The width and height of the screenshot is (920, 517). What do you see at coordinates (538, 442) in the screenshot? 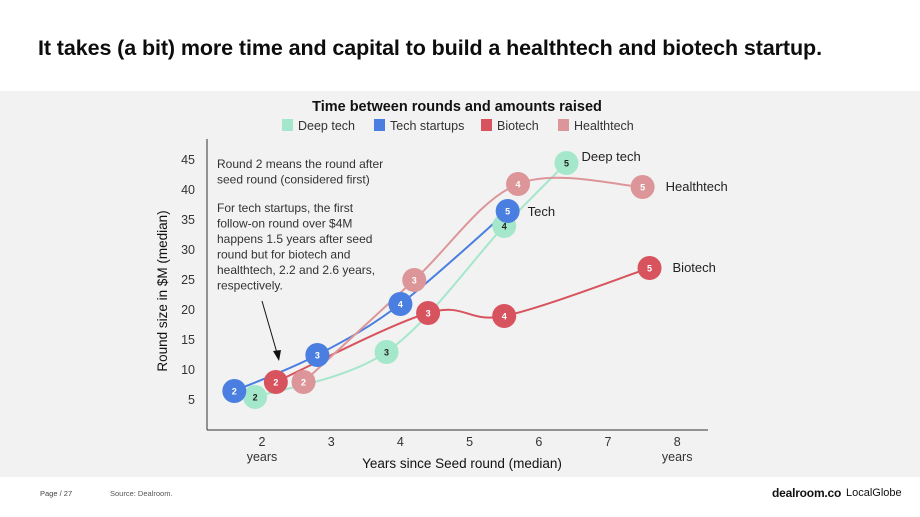
I see `x-tick-label: 6` at bounding box center [538, 442].